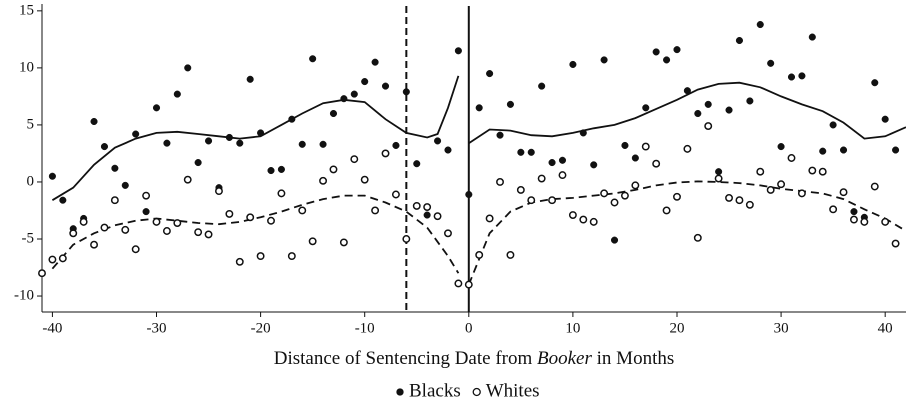 Image resolution: width=906 pixels, height=405 pixels. Describe the element at coordinates (31, 124) in the screenshot. I see `y-tick-label: 5` at that location.